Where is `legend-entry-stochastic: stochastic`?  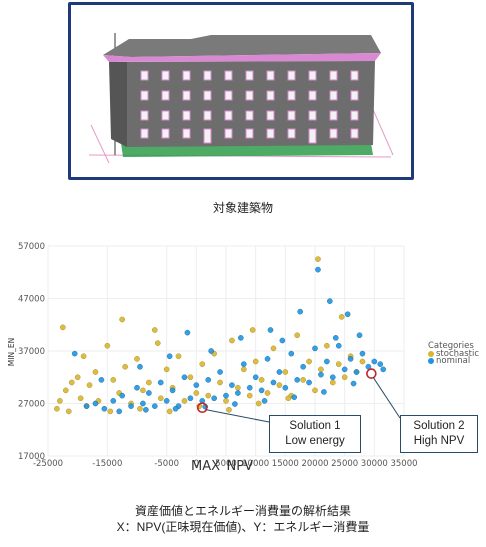 legend-entry-stochastic: stochastic is located at coordinates (457, 354).